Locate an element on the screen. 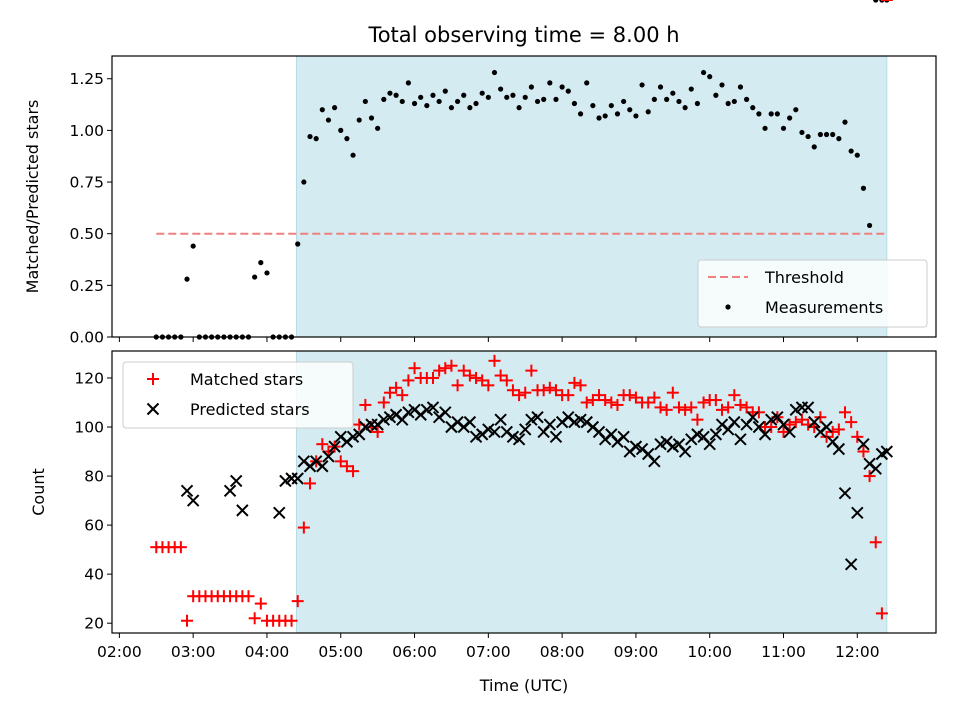 This screenshot has width=960, height=720. time-x-tick-label: 08:00 is located at coordinates (562, 652).